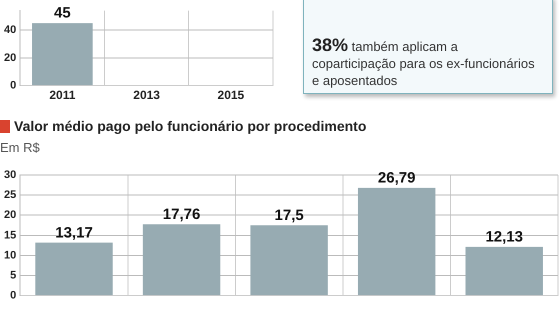 Image resolution: width=560 pixels, height=321 pixels. What do you see at coordinates (190, 126) in the screenshot?
I see `chart-title: Valor médio pago pelo funcionário por procedimento` at bounding box center [190, 126].